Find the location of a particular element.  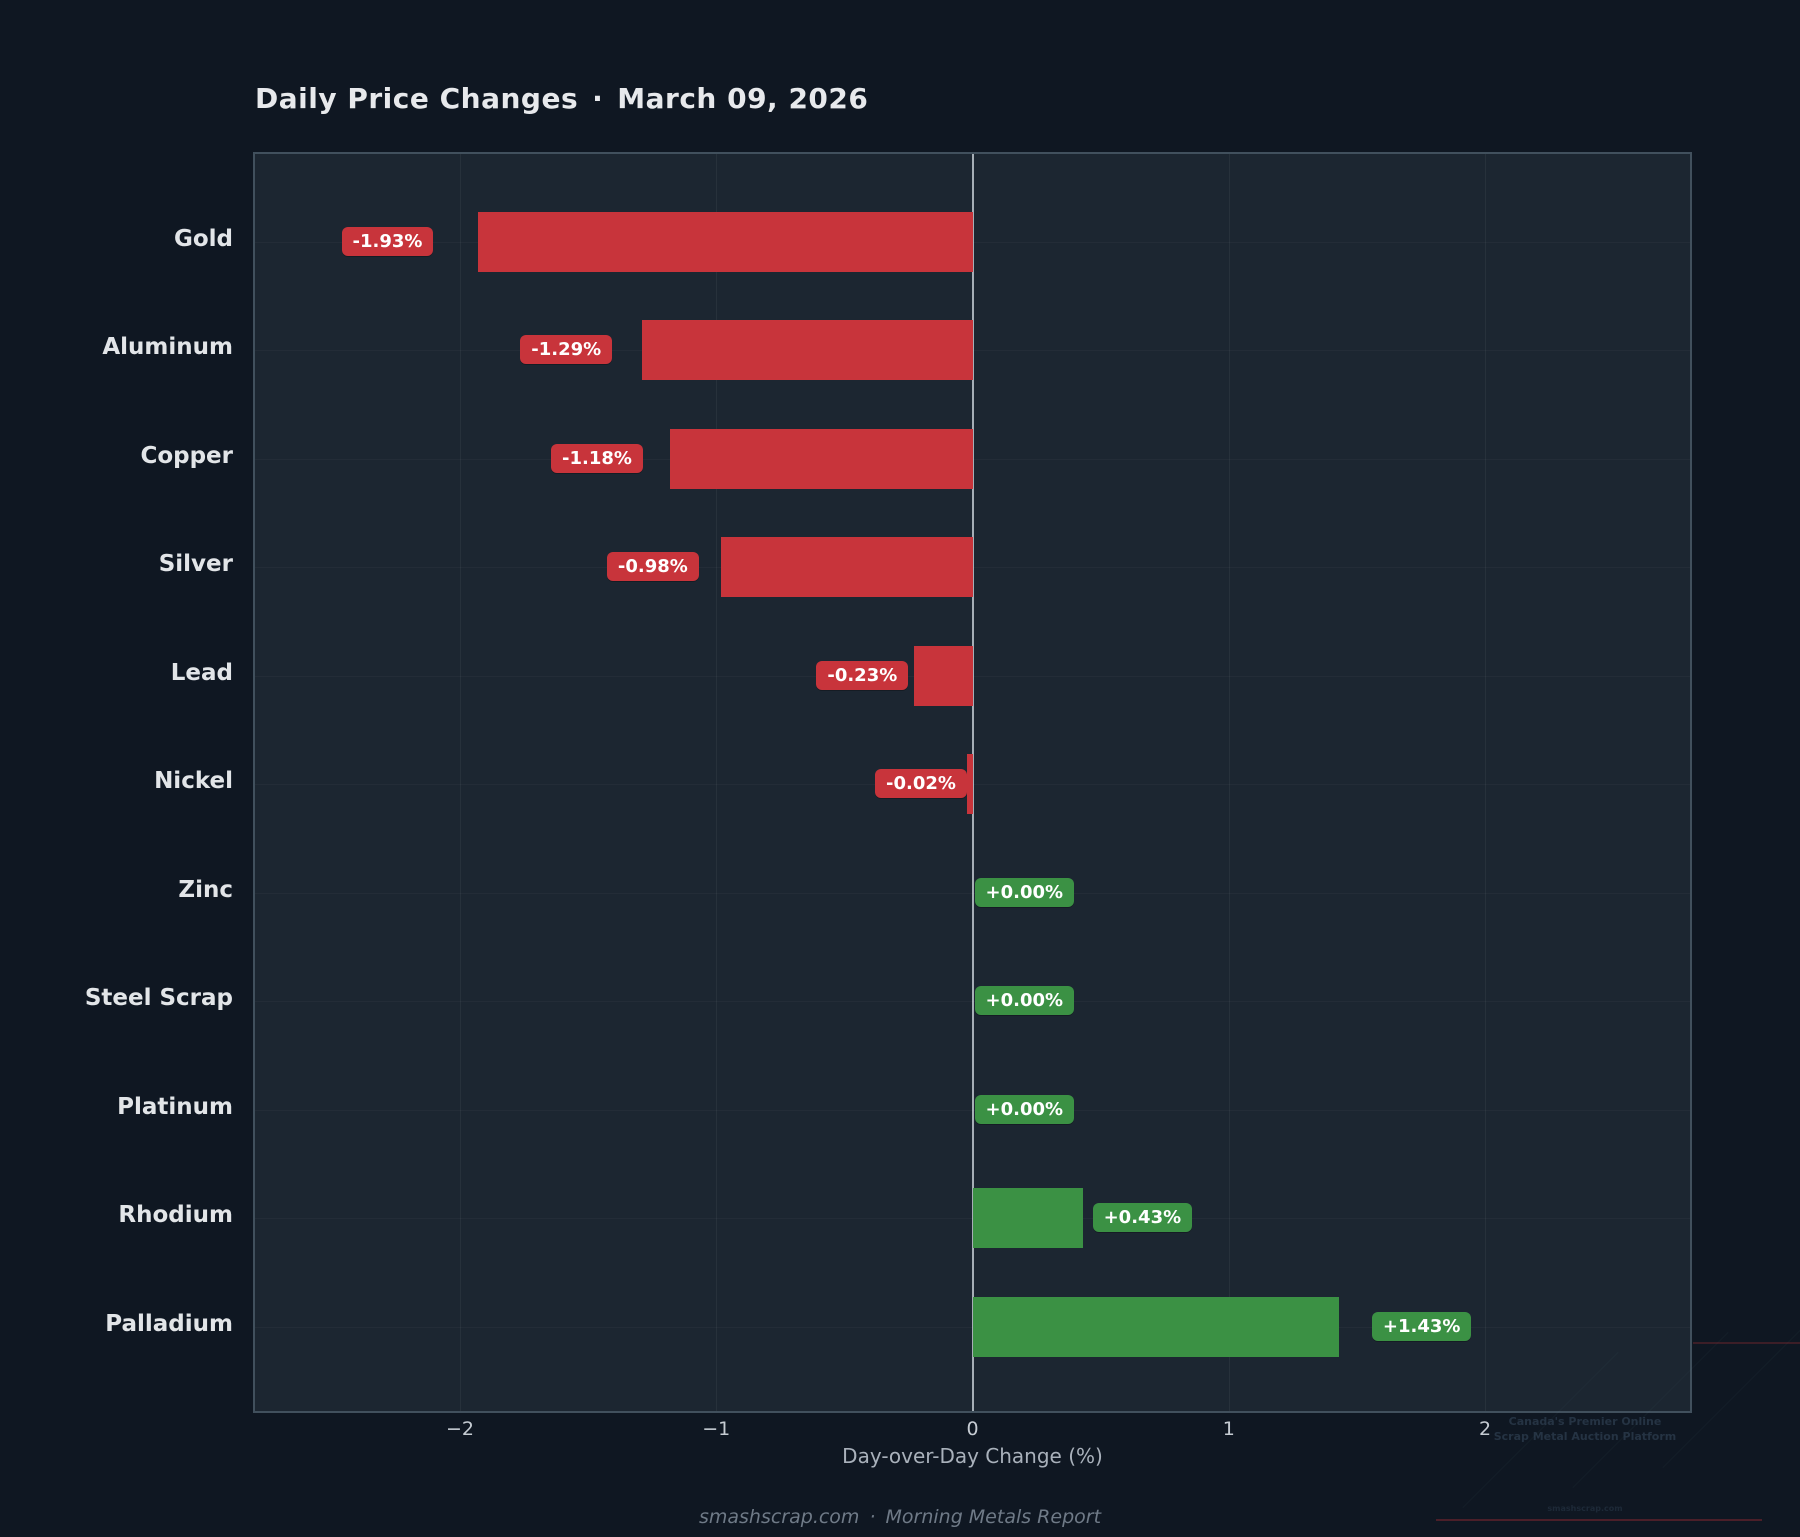

watermark-line1: Canada's Premier Online is located at coordinates (1585, 1421).